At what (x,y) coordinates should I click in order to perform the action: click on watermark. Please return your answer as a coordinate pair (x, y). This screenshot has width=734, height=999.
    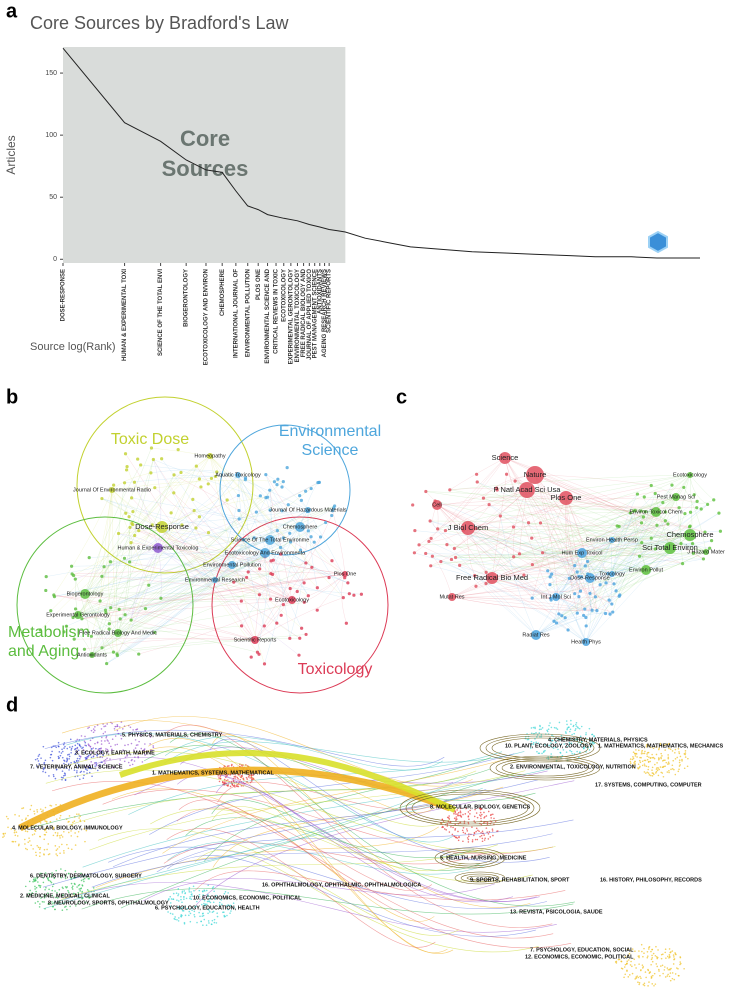
    Looking at the image, I should click on (658, 242).